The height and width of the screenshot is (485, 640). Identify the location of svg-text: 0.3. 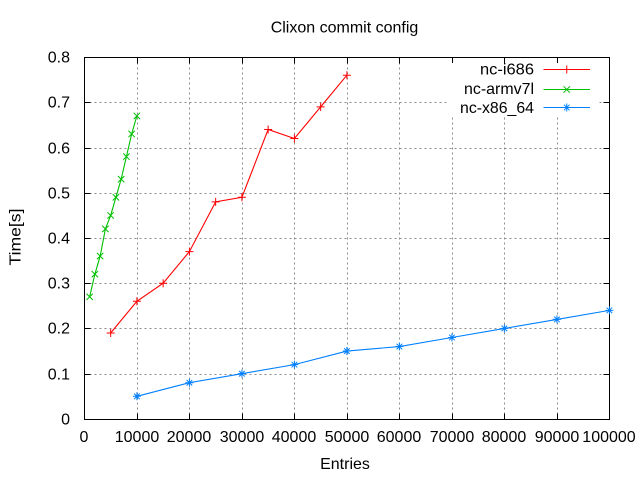
(59, 283).